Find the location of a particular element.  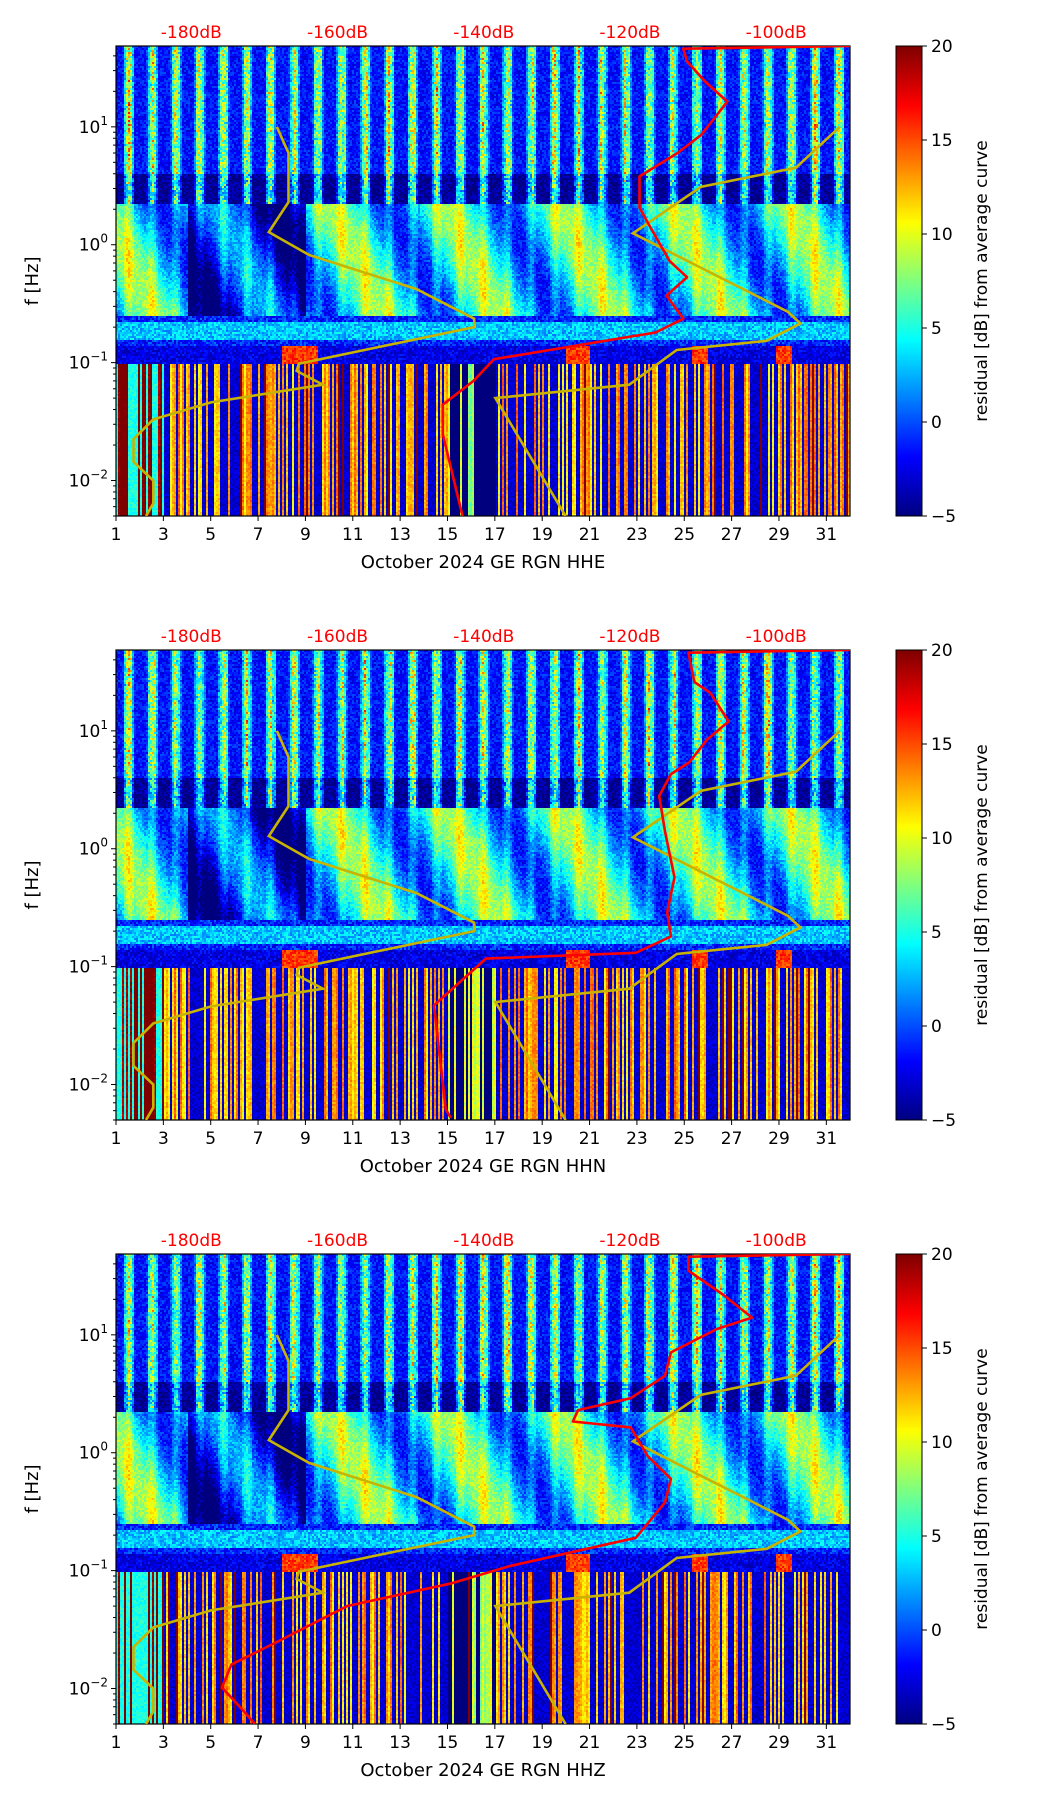

x-axis-label: October 2024 GE RGN HHZ is located at coordinates (482, 1770).